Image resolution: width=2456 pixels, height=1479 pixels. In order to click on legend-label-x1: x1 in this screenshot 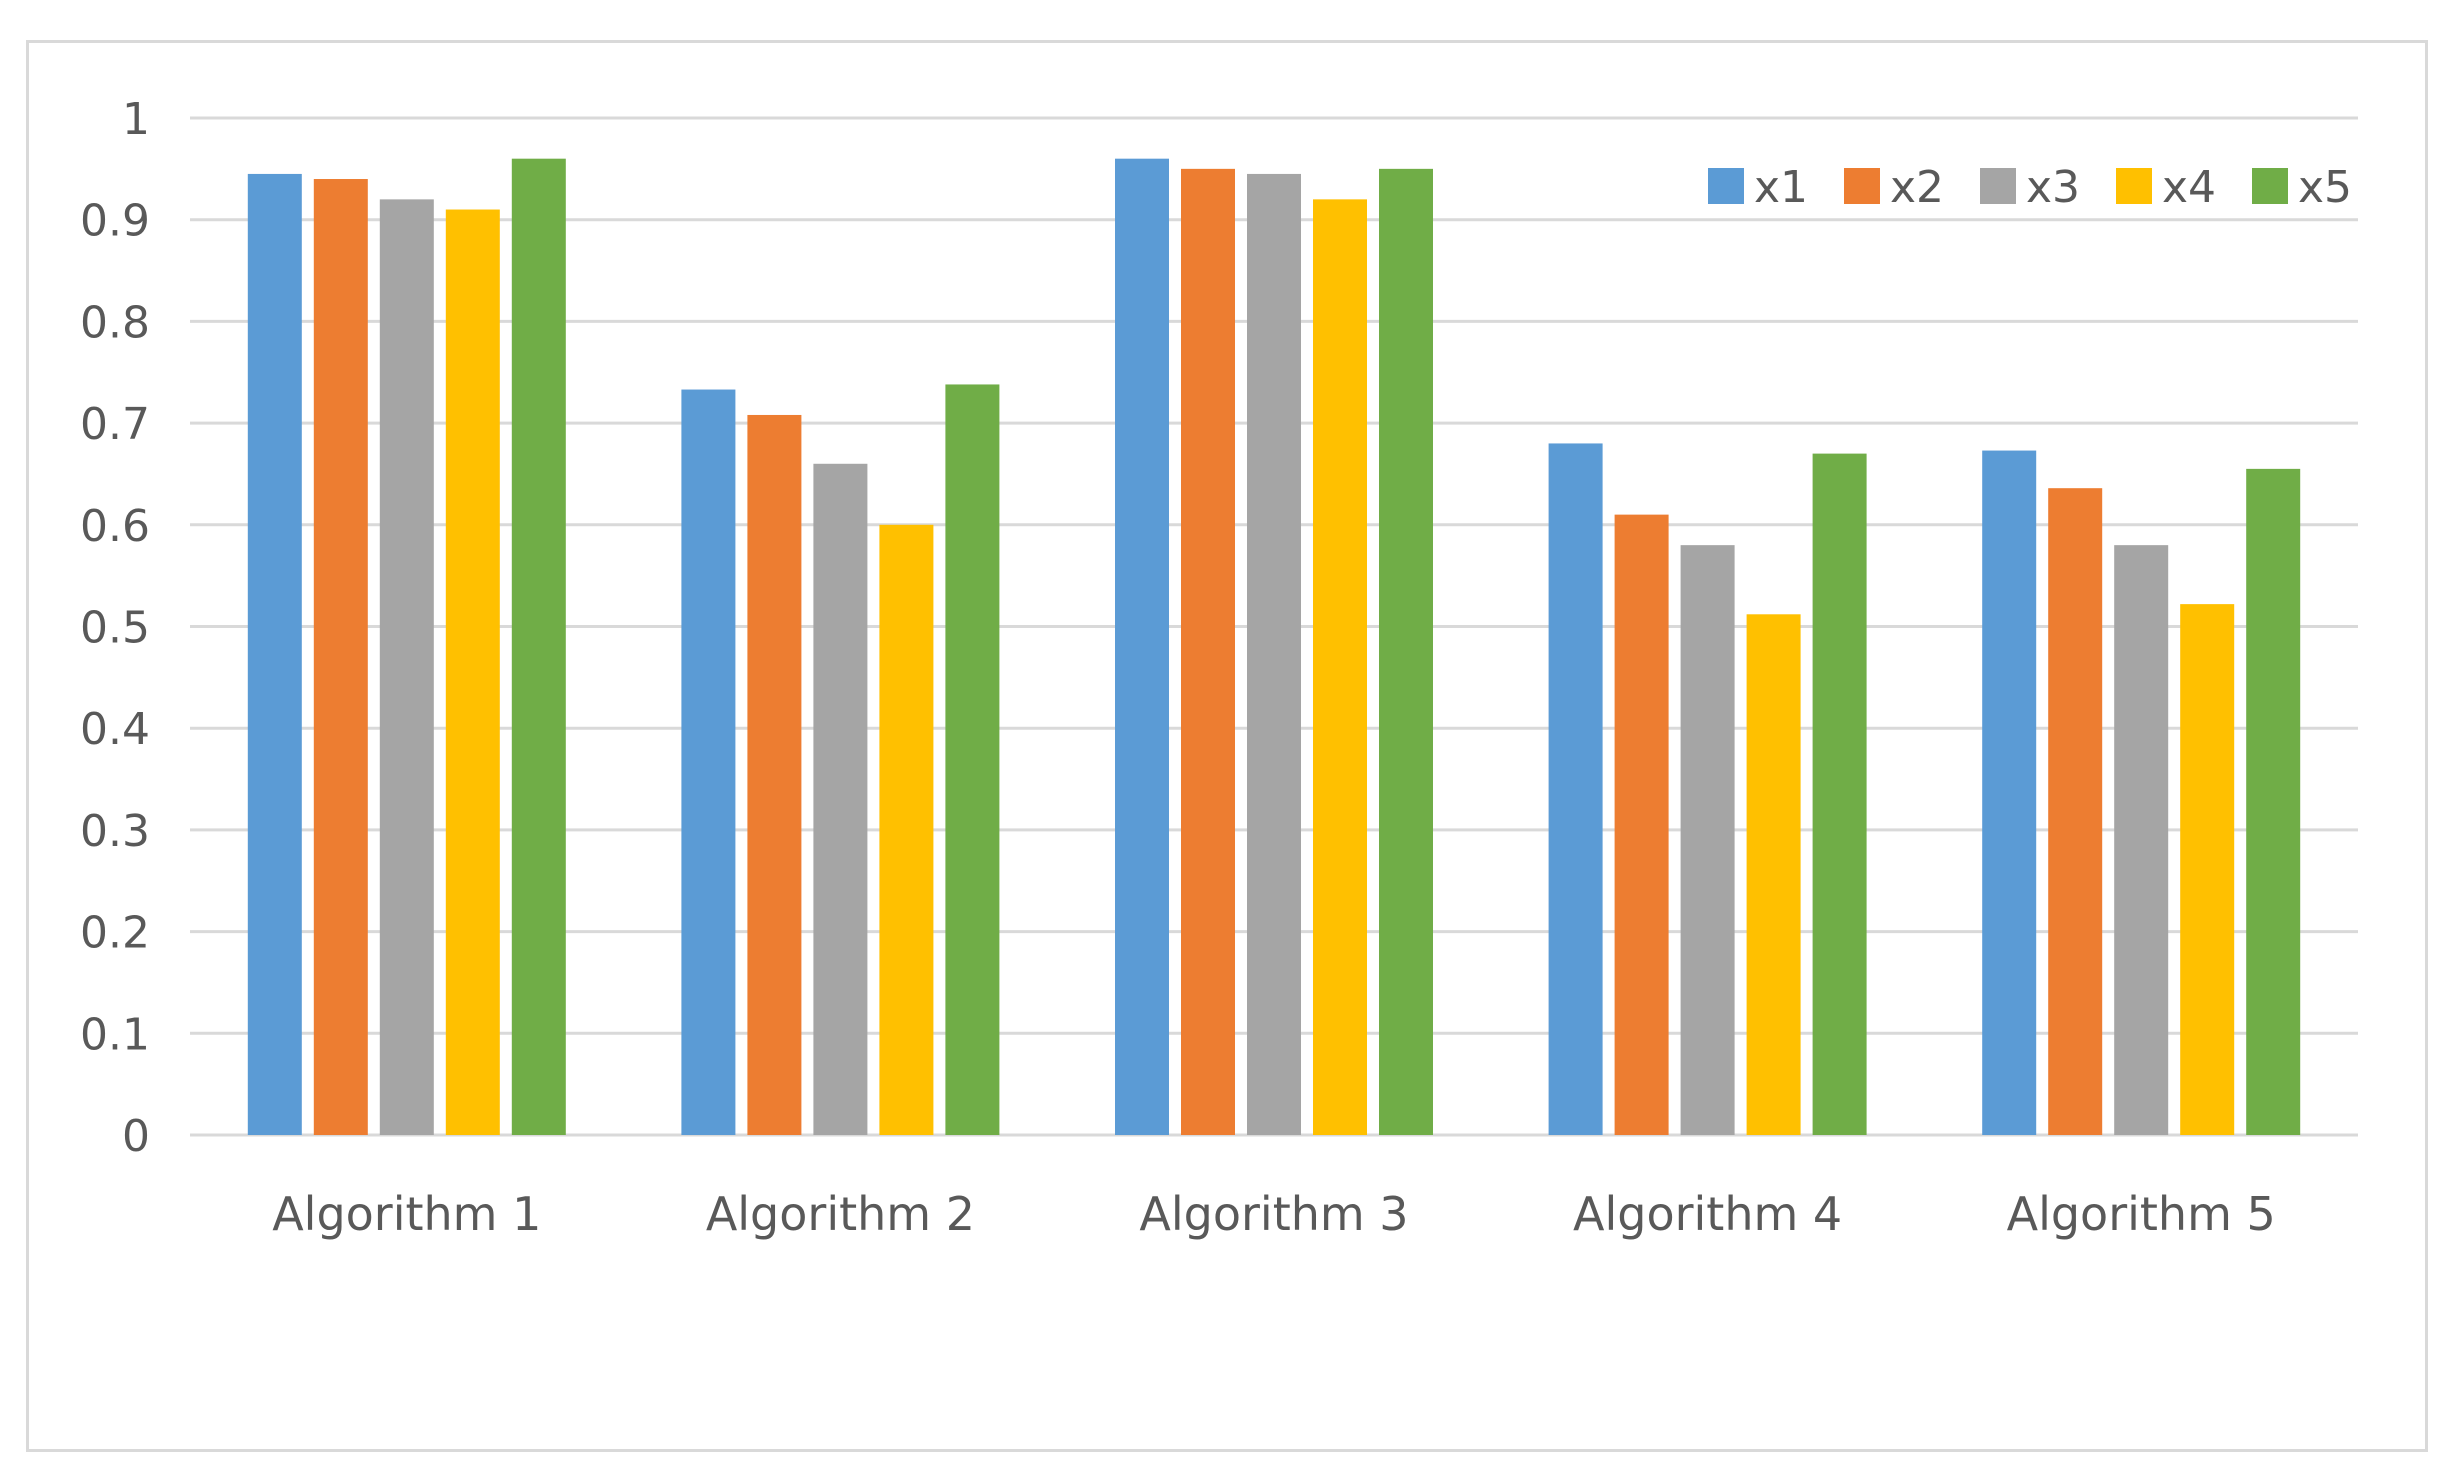, I will do `click(1781, 187)`.